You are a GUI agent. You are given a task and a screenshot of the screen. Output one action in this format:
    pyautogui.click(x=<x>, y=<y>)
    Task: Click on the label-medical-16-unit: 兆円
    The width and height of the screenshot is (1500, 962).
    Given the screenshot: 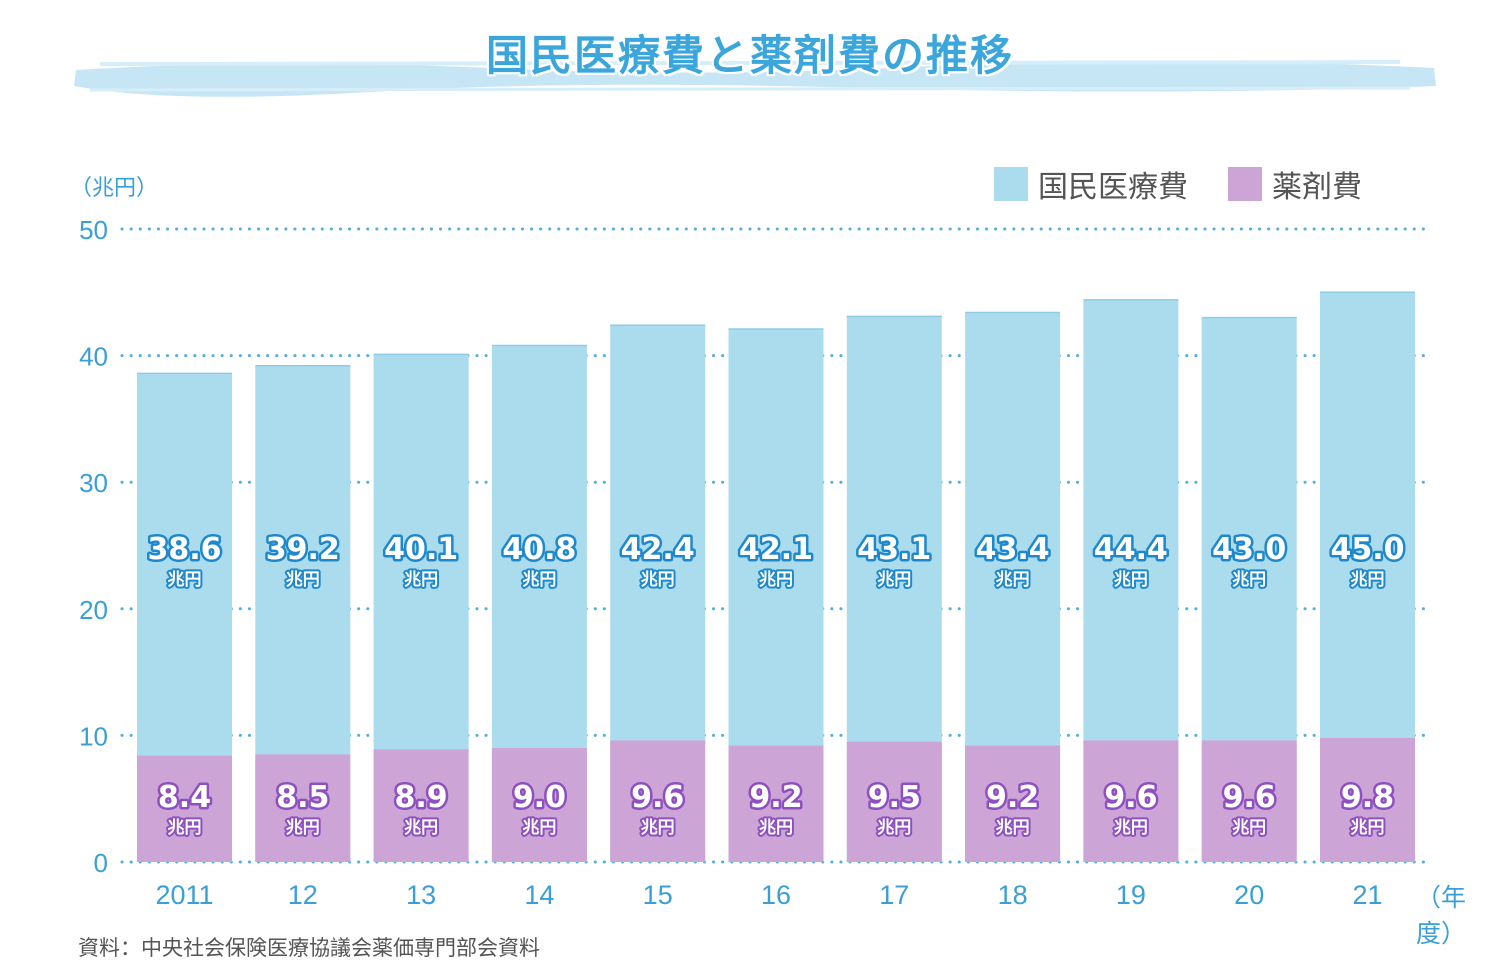 What is the action you would take?
    pyautogui.click(x=776, y=580)
    